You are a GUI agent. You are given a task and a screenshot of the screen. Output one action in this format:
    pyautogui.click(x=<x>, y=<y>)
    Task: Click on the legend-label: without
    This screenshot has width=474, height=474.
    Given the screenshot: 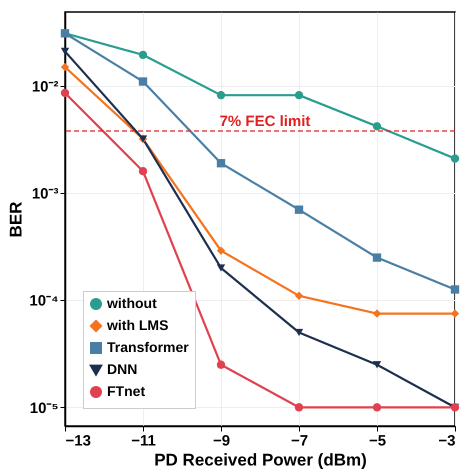 What is the action you would take?
    pyautogui.click(x=132, y=303)
    